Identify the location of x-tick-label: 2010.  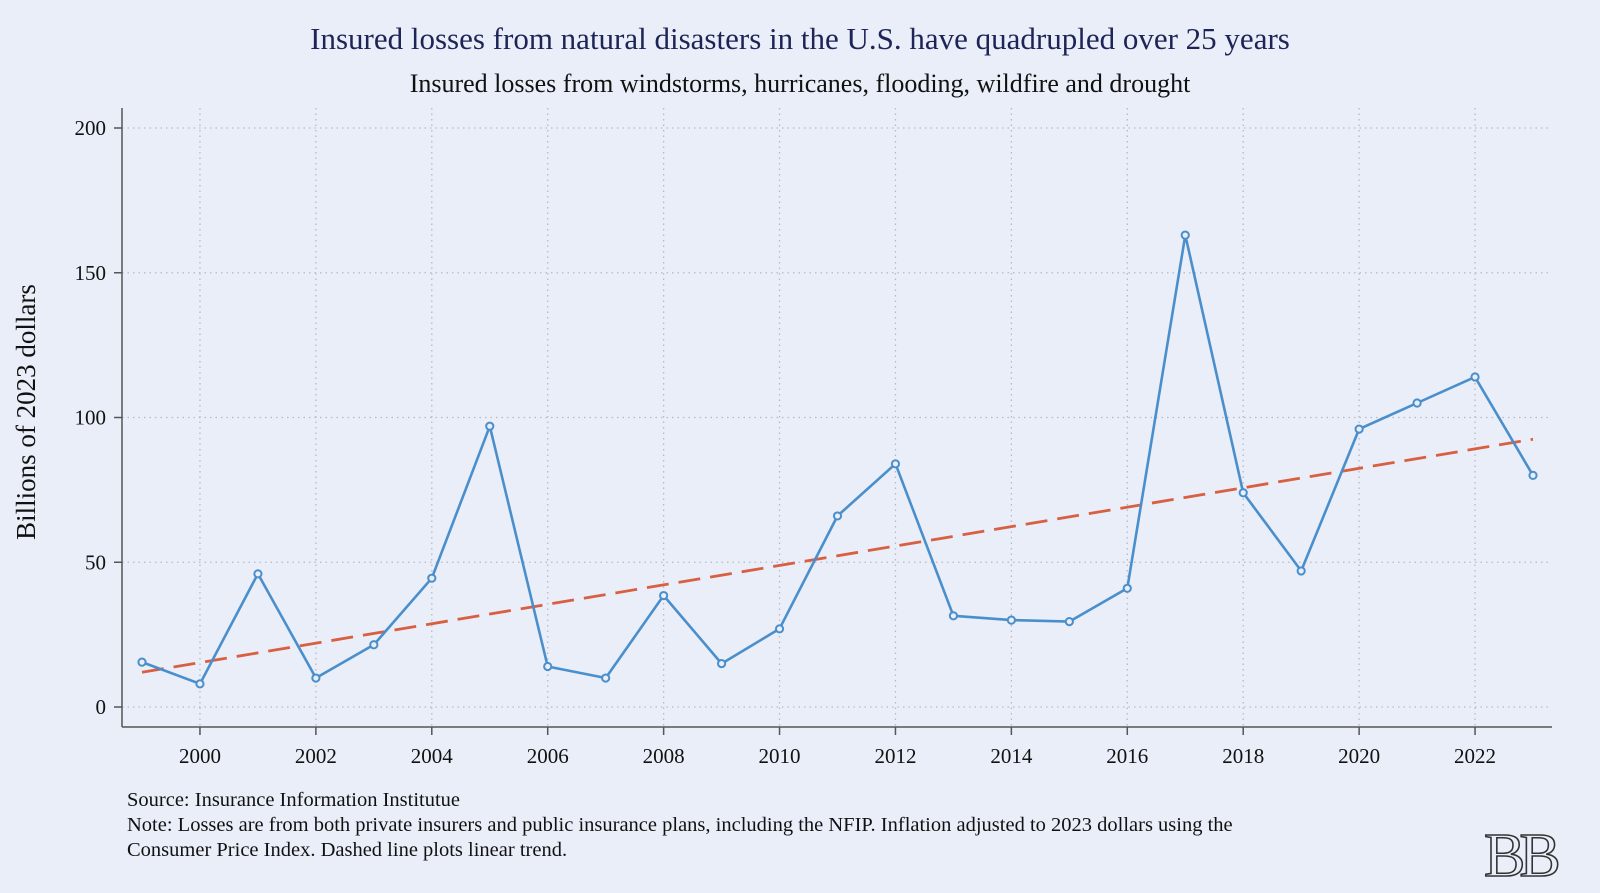
(780, 756).